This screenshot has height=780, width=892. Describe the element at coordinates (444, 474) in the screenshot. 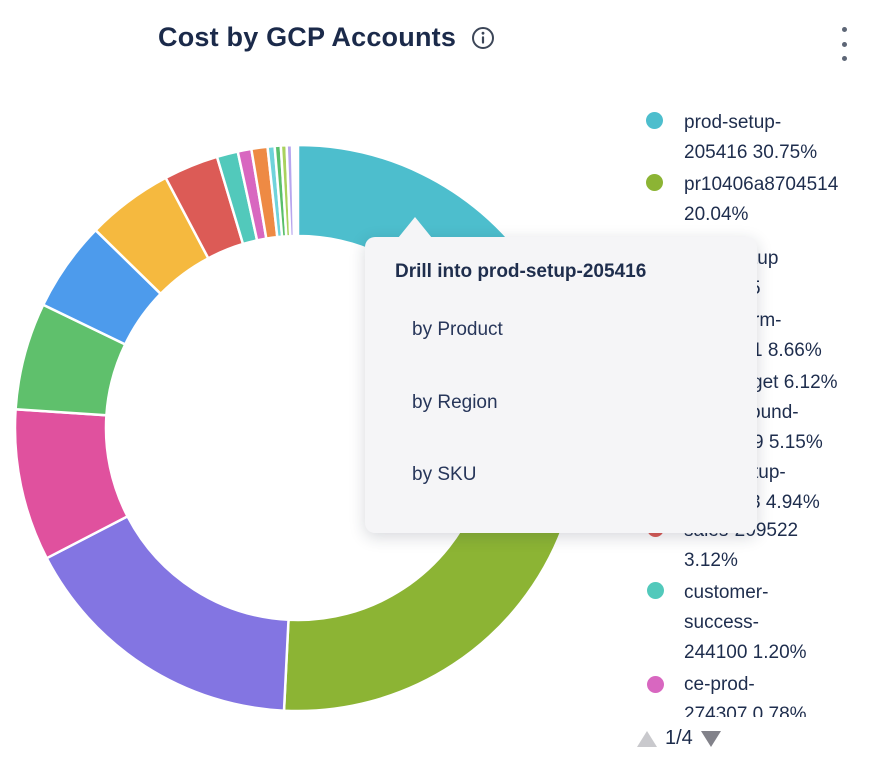

I see `drilldown-item-by-sku: by SKU` at that location.